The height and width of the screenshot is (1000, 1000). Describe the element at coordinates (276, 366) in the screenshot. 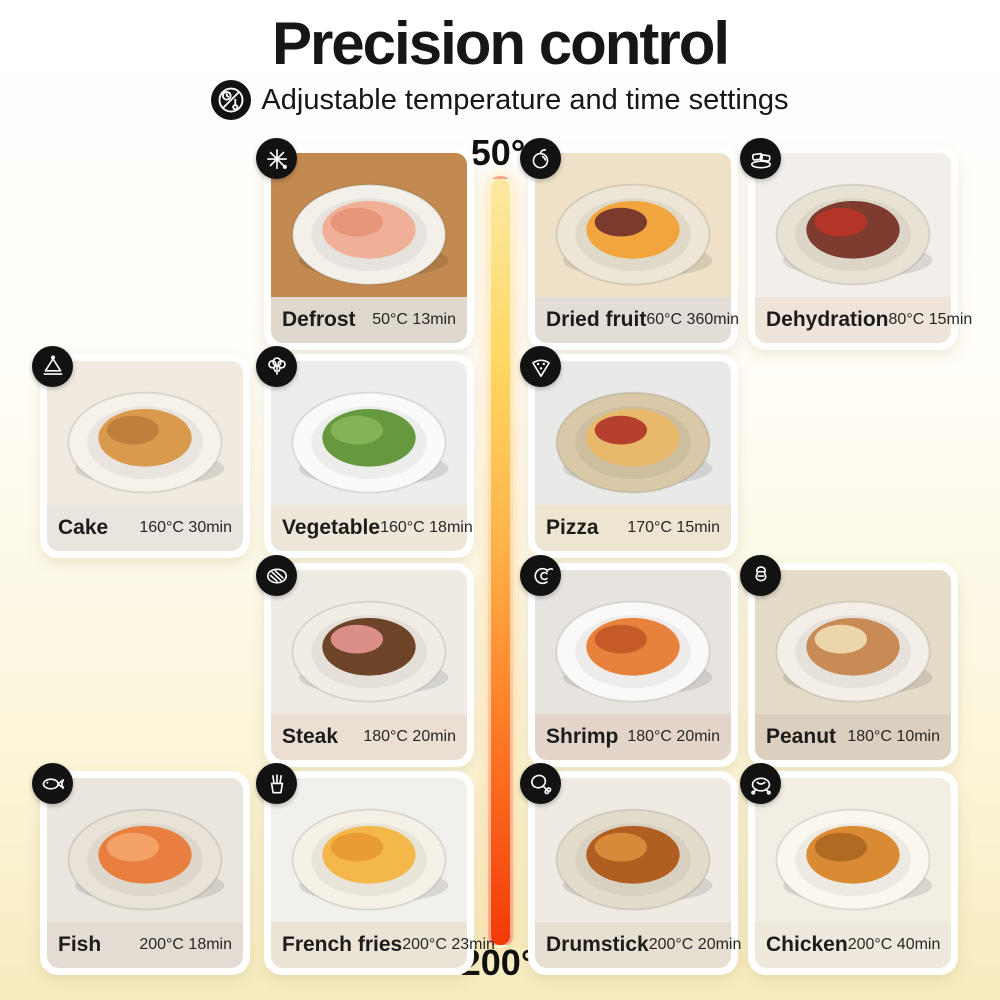

I see `broccoli-icon` at that location.